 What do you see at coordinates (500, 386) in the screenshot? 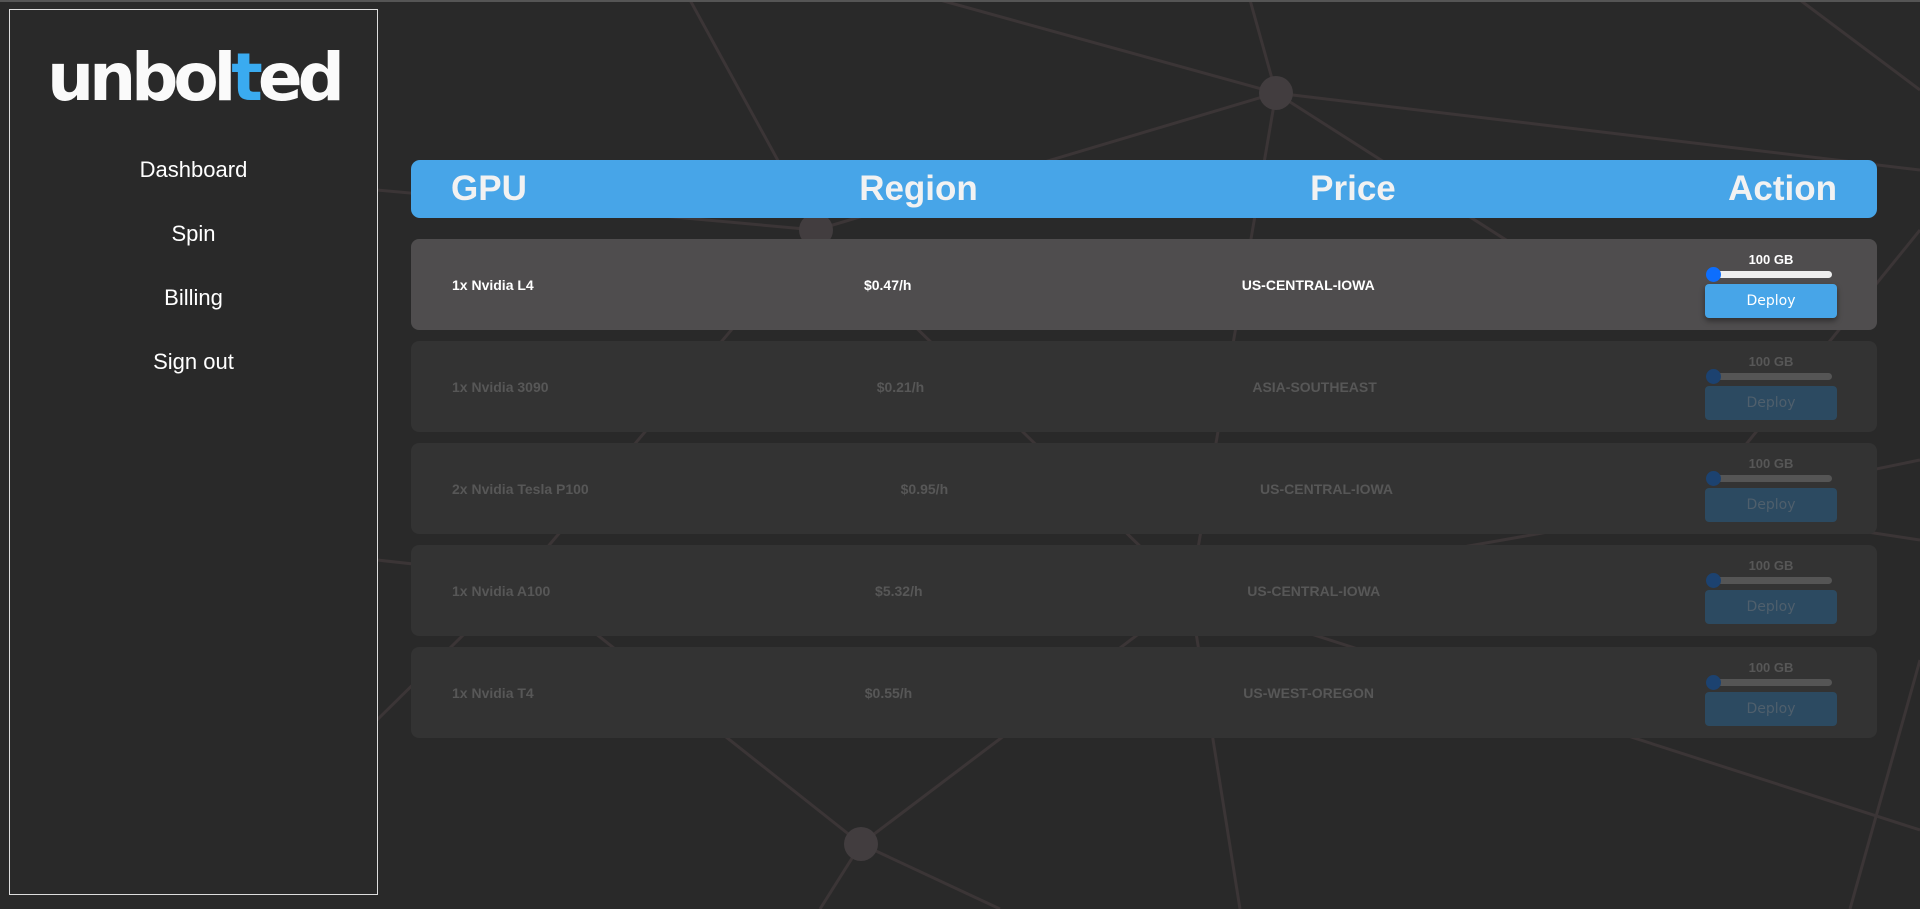
I see `gpu-name: 1x Nvidia 3090` at bounding box center [500, 386].